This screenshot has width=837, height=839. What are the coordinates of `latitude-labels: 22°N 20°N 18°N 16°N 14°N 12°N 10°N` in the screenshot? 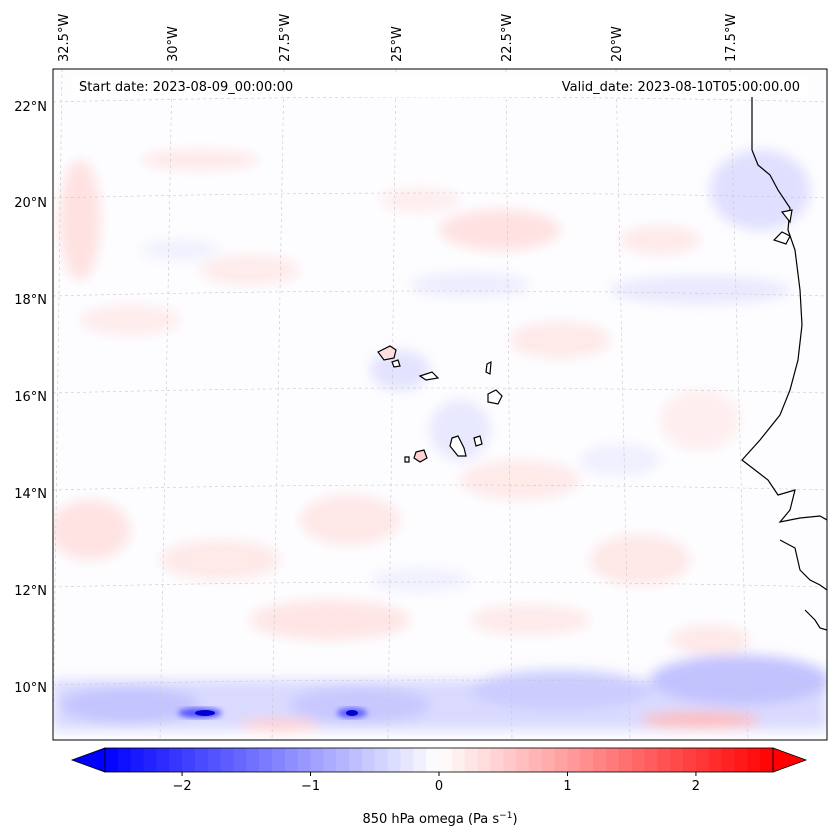 It's located at (30, 398).